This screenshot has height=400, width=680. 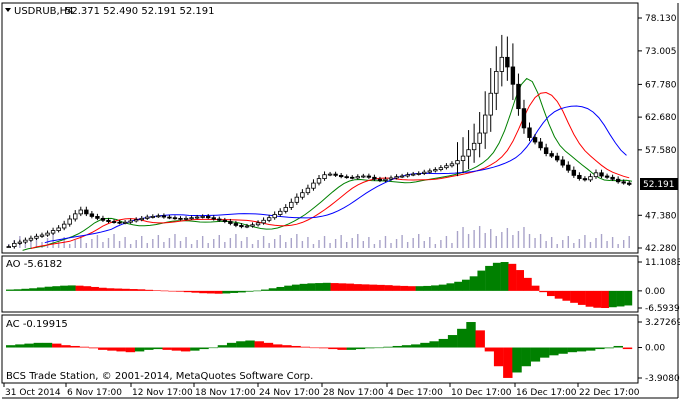 What do you see at coordinates (8, 10) in the screenshot?
I see `collapse-triangle-icon` at bounding box center [8, 10].